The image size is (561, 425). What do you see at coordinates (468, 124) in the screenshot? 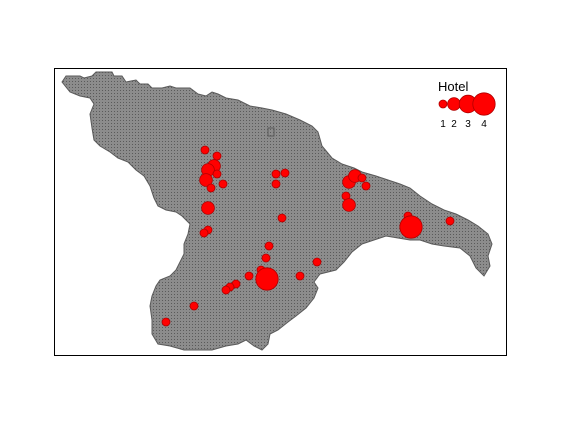
I see `legend-label: 3` at bounding box center [468, 124].